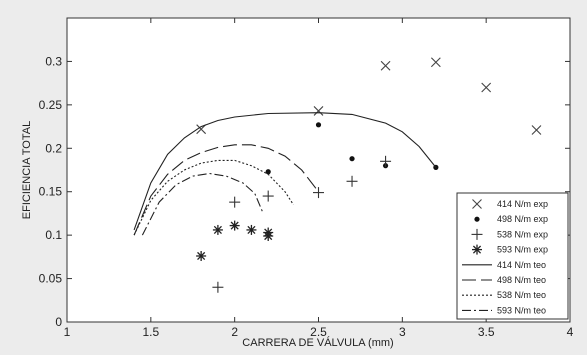  Describe the element at coordinates (477, 204) in the screenshot. I see `legend-swatch-414-n-m-exp` at that location.